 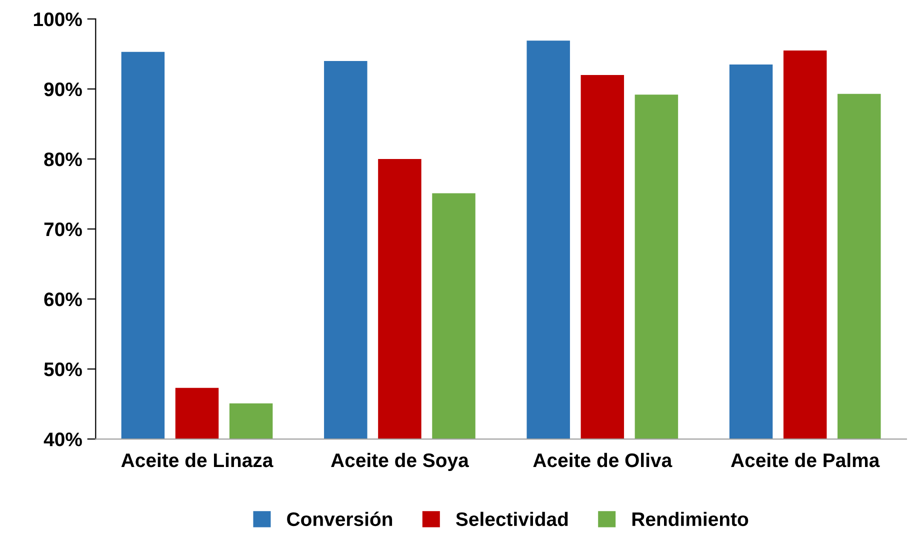 I want to click on y-tick-label: 80%, so click(x=63, y=159).